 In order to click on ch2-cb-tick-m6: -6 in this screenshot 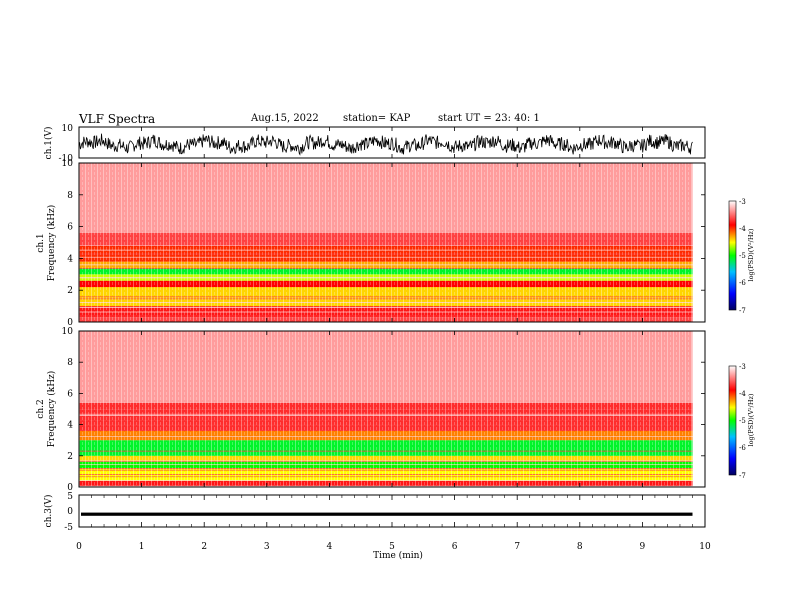, I will do `click(742, 448)`.